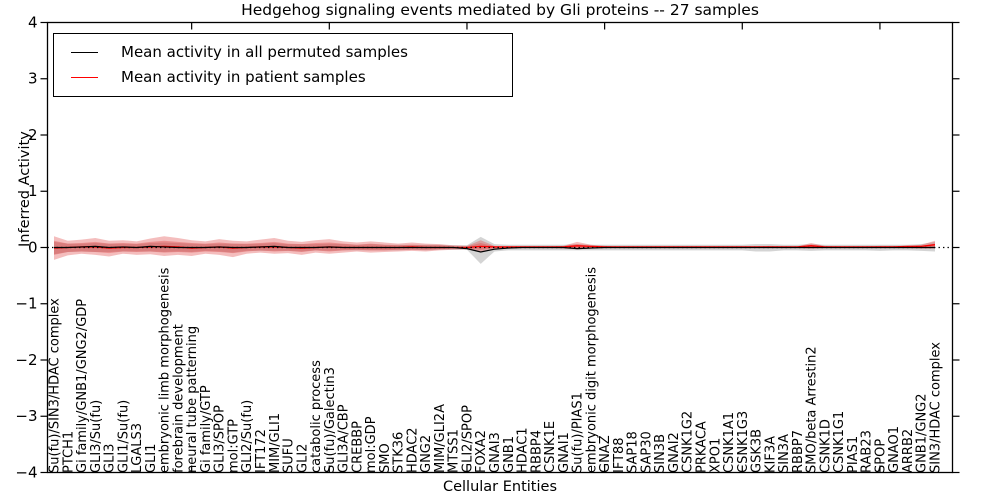  What do you see at coordinates (96, 436) in the screenshot?
I see `category-label: GLI3/Su(fu)` at bounding box center [96, 436].